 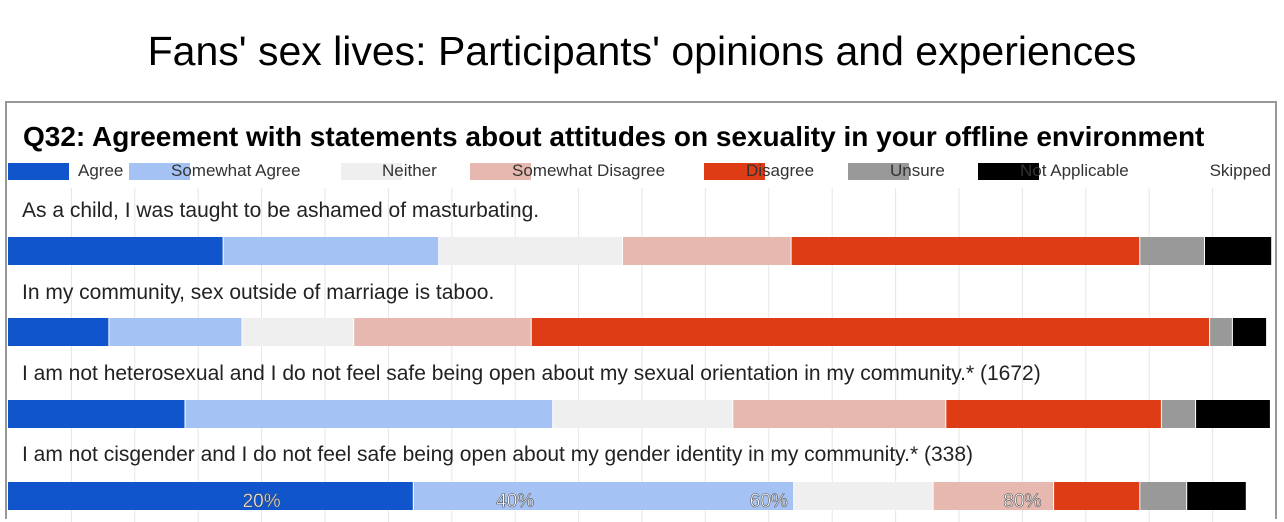 I want to click on bar-segment-unsure-q4, so click(x=1163, y=496).